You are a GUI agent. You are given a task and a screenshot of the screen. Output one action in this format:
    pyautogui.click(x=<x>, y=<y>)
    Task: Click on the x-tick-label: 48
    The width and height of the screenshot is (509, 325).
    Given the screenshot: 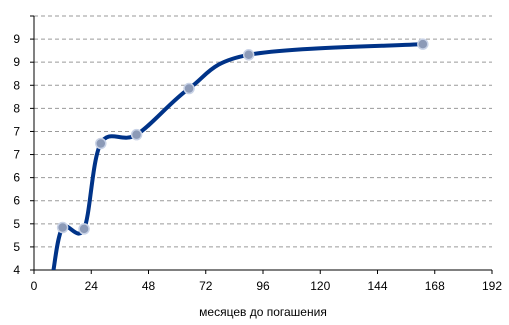 What is the action you would take?
    pyautogui.click(x=149, y=286)
    